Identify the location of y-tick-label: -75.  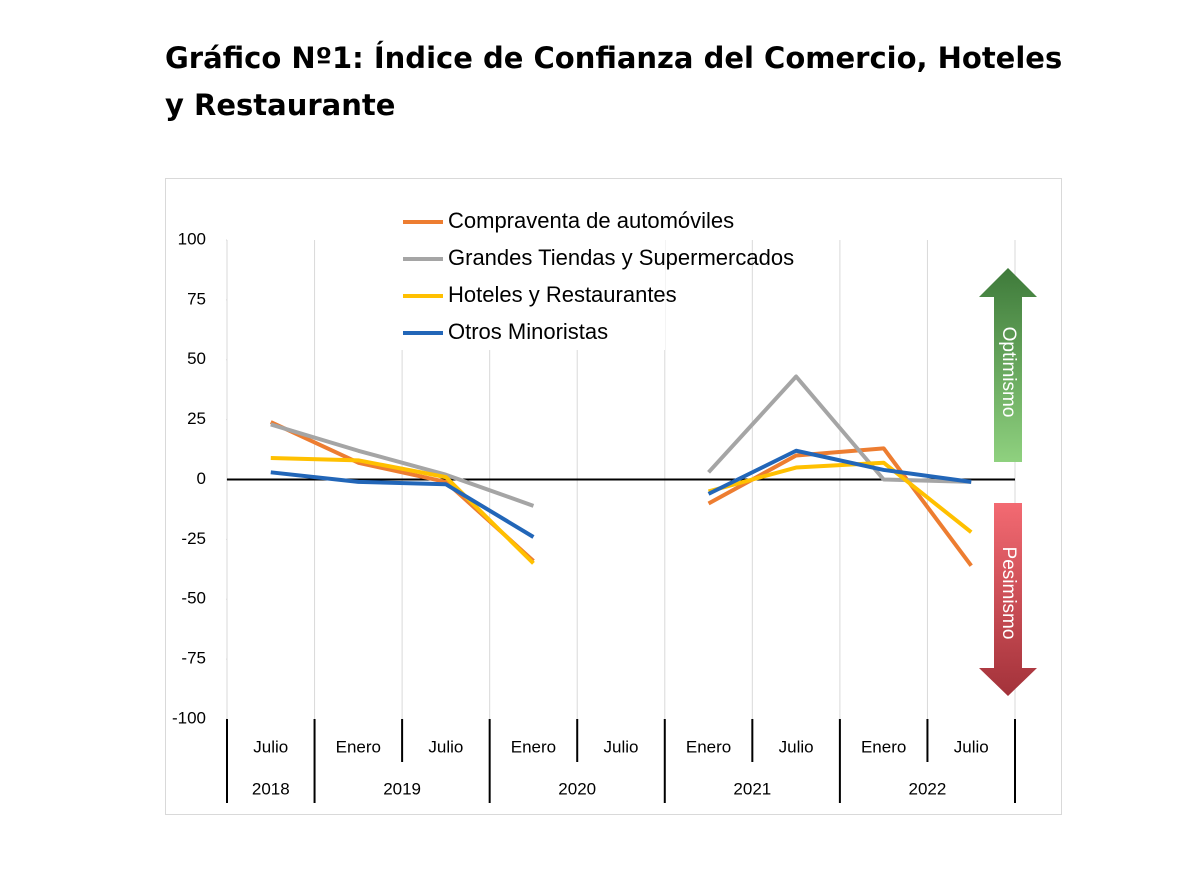
(193, 658).